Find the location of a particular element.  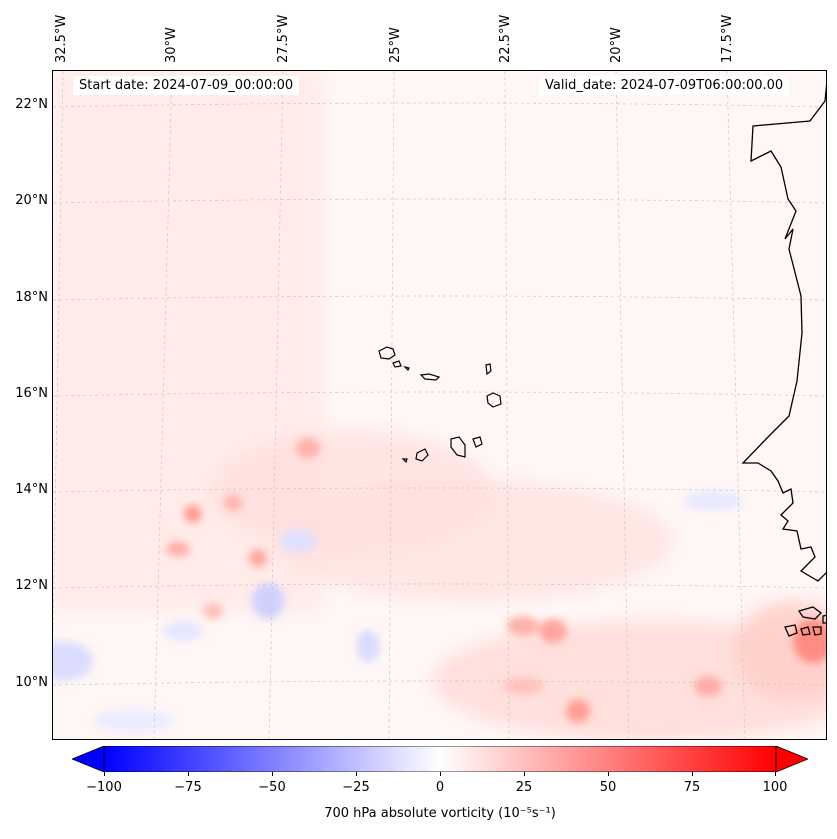

lon-label-22.5w: 22.5°W is located at coordinates (505, 38).